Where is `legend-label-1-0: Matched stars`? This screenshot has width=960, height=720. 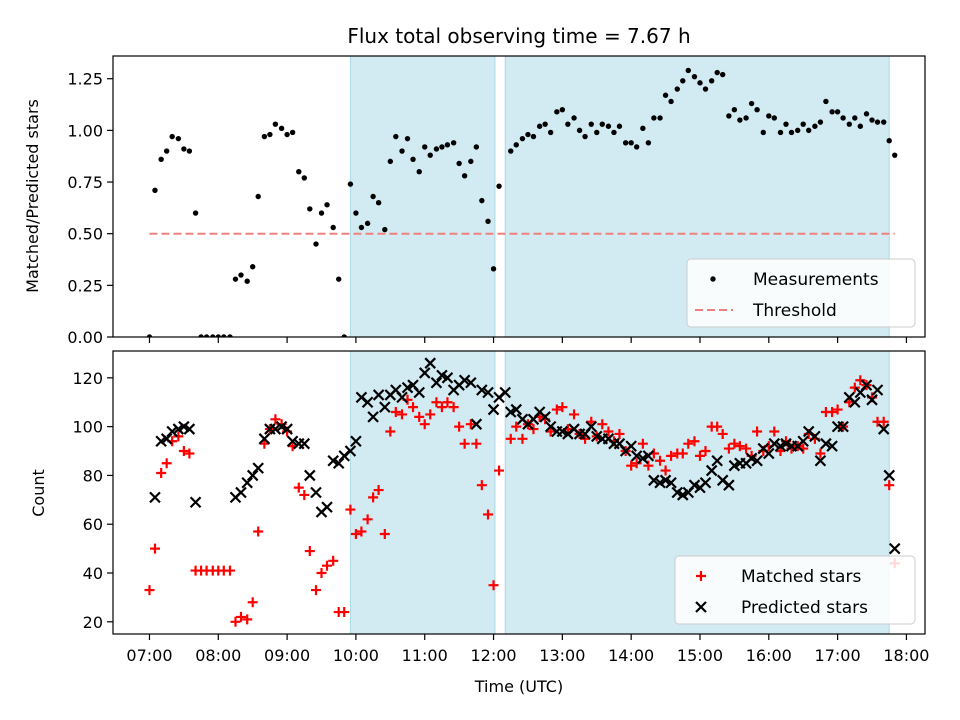
legend-label-1-0: Matched stars is located at coordinates (801, 577).